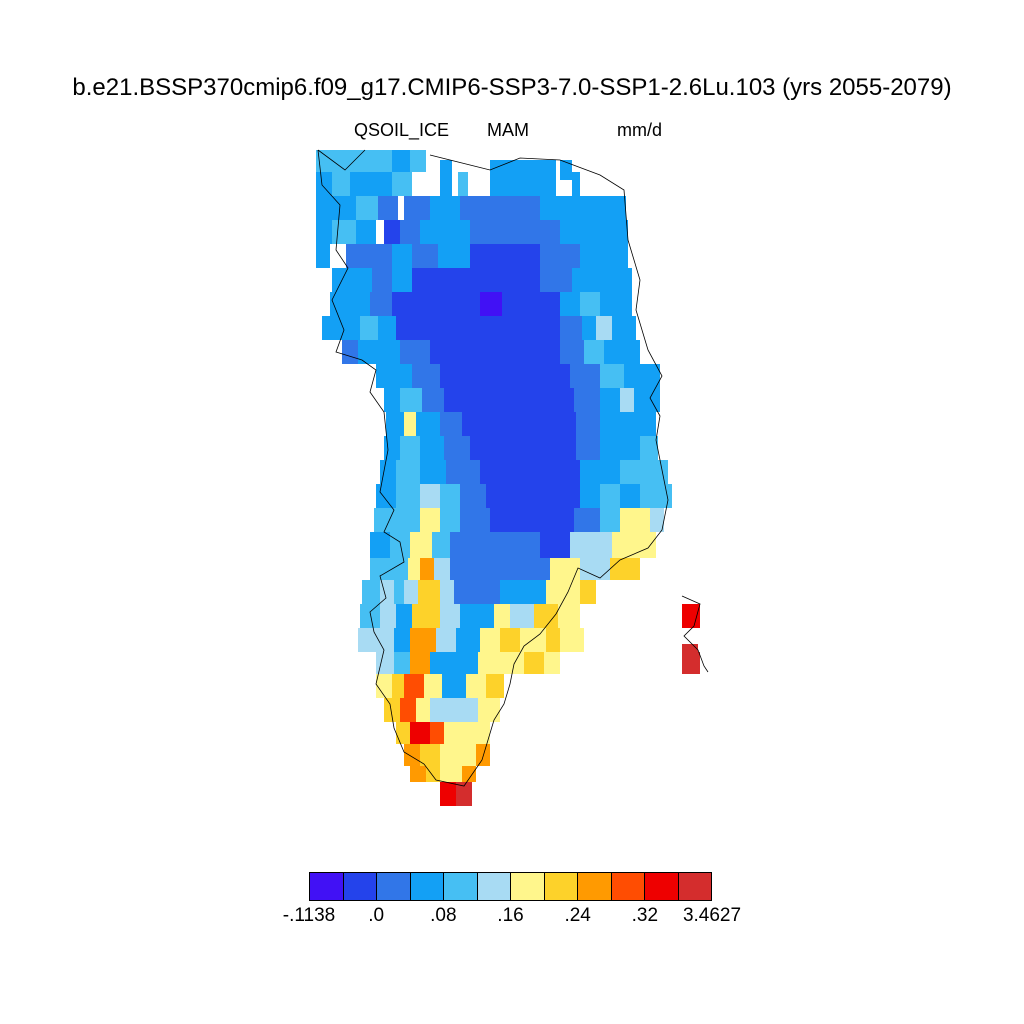  Describe the element at coordinates (645, 915) in the screenshot. I see `colorbar-label-5: .32` at that location.